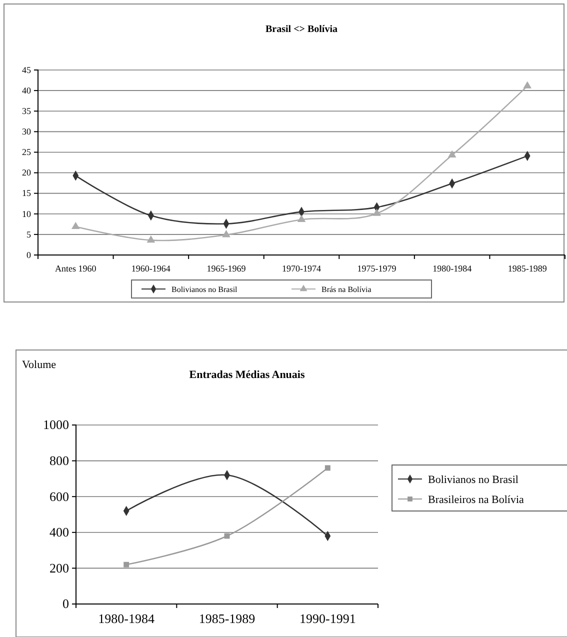 This screenshot has height=637, width=567. Describe the element at coordinates (59, 568) in the screenshot. I see `y-tick-label: 200` at that location.